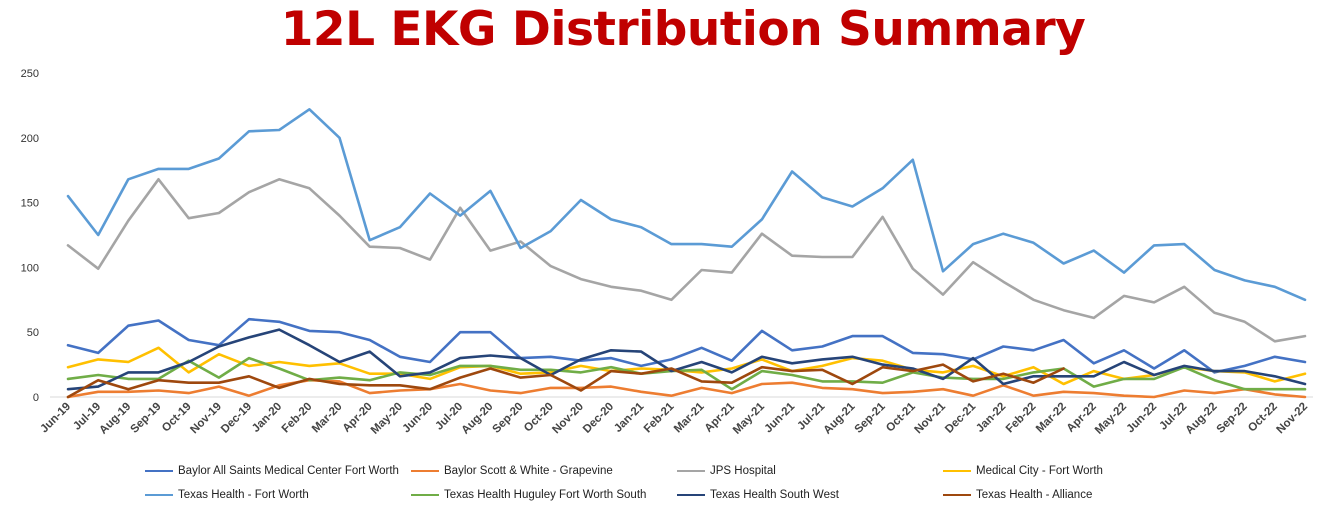 This screenshot has height=523, width=1330. I want to click on x-tick-label: Jan-21, so click(629, 417).